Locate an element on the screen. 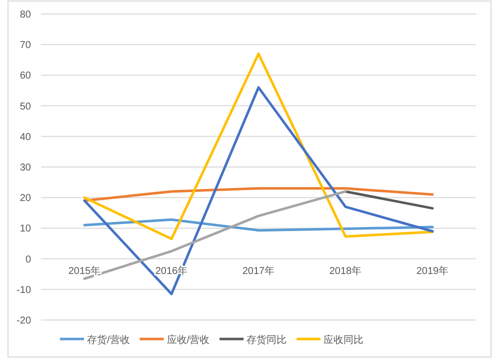 The height and width of the screenshot is (362, 500). x-tick-label: 2019年 is located at coordinates (432, 270).